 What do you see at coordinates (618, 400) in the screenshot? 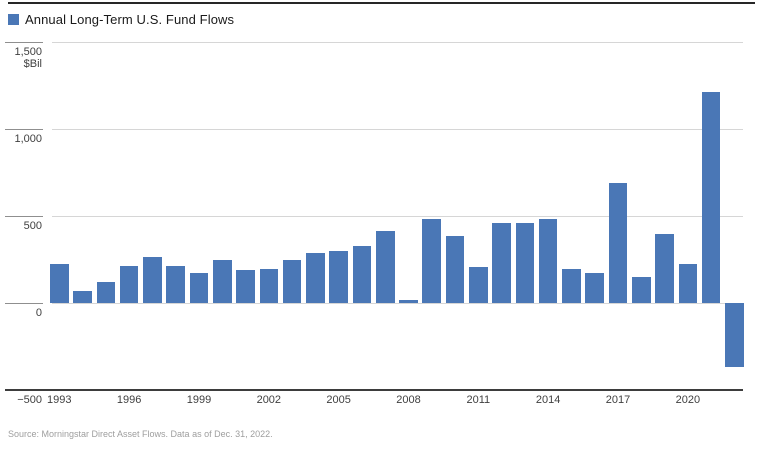
I see `x-axis-label-2017: 2017` at bounding box center [618, 400].